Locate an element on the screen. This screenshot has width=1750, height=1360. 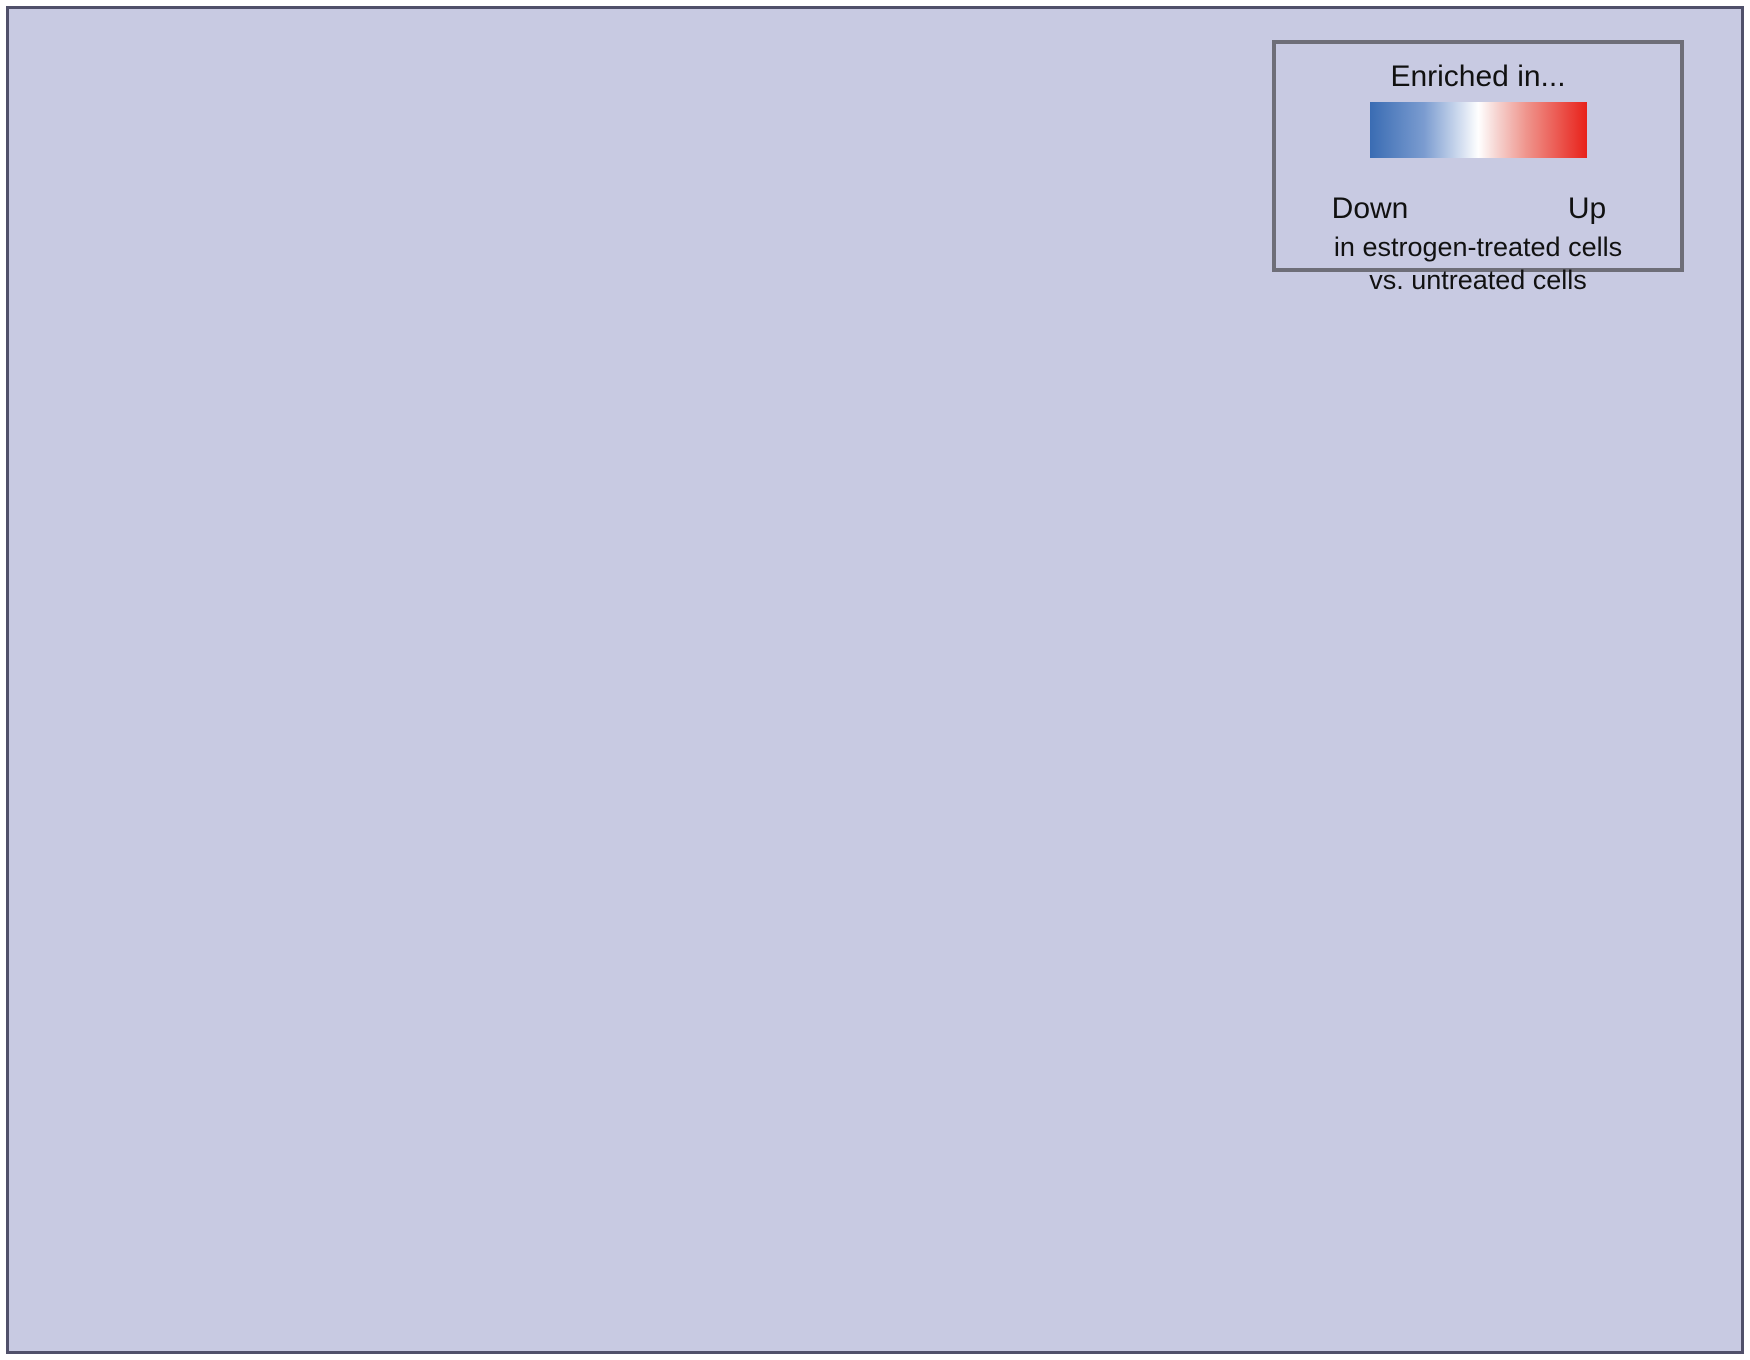
cluster-label: Cofactor is located at coordinates (962, 95).